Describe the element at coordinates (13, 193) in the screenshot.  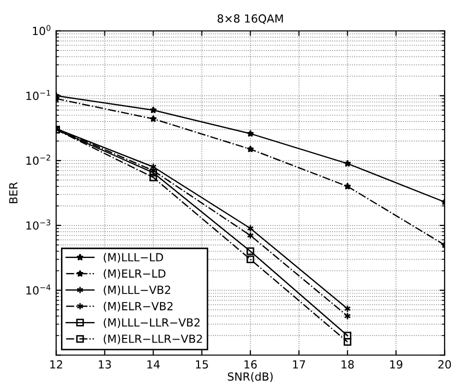
I see `y-axis-title: BER` at that location.